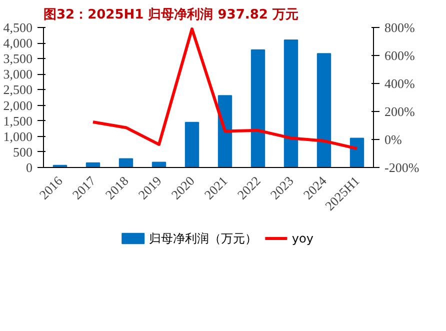  What do you see at coordinates (399, 27) in the screenshot?
I see `y2-tick-label: 800%` at bounding box center [399, 27].